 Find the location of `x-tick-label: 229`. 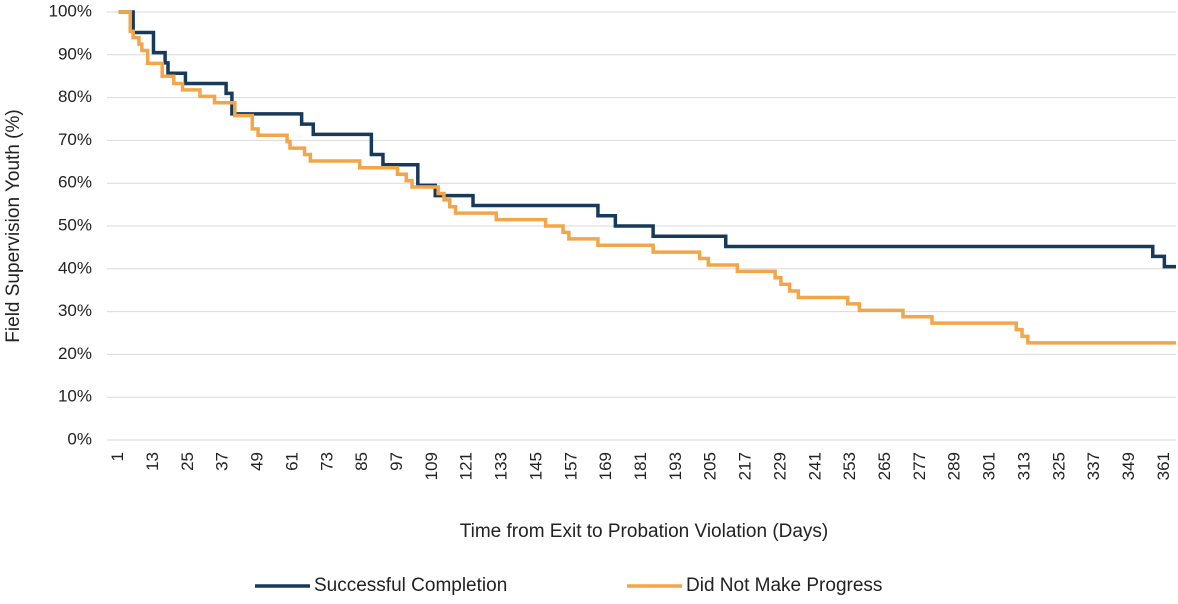

x-tick-label: 229 is located at coordinates (779, 466).